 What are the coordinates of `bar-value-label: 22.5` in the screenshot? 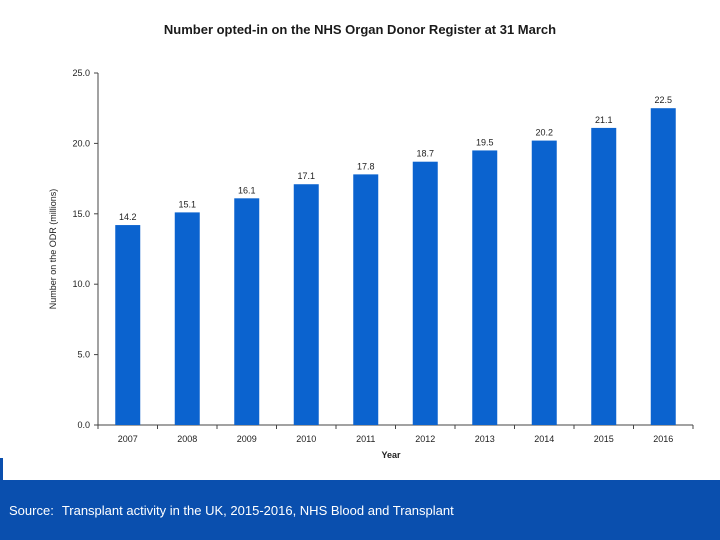 It's located at (663, 100).